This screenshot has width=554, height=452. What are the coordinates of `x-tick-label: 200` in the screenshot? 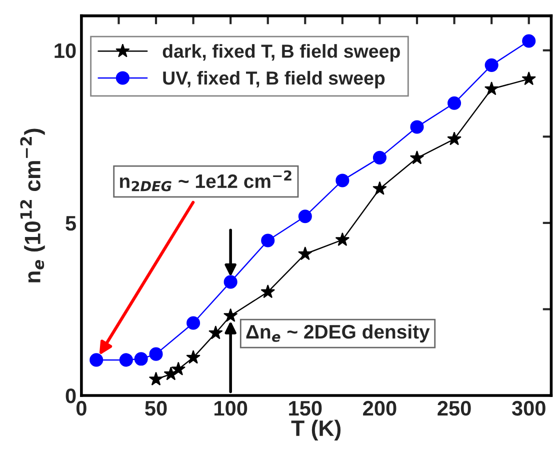 It's located at (379, 408).